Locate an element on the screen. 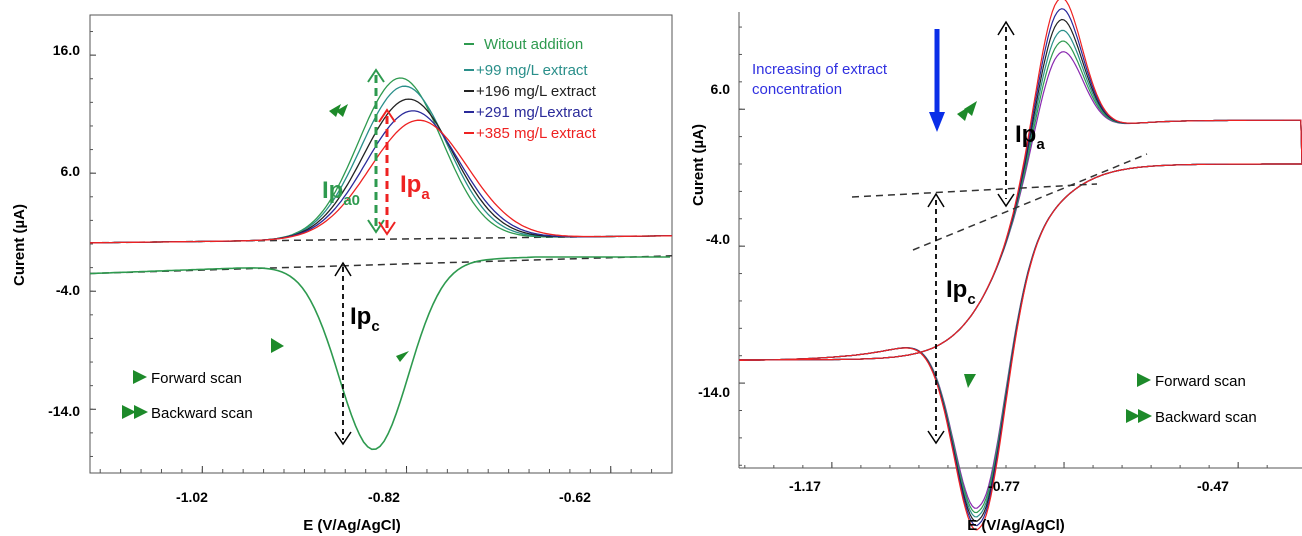 Image resolution: width=1302 pixels, height=536 pixels. legend-label: +385 mg/L extract is located at coordinates (536, 133).